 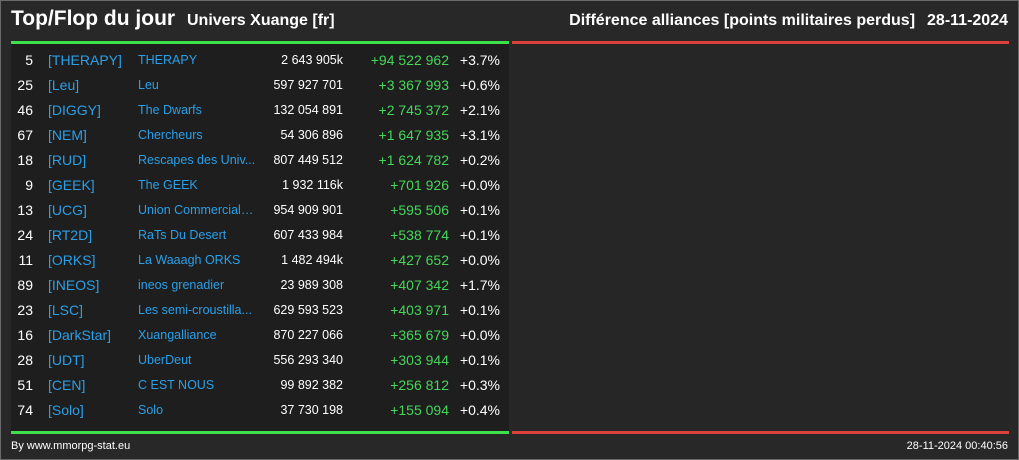 I want to click on alliance-rank: 28, so click(x=25, y=360).